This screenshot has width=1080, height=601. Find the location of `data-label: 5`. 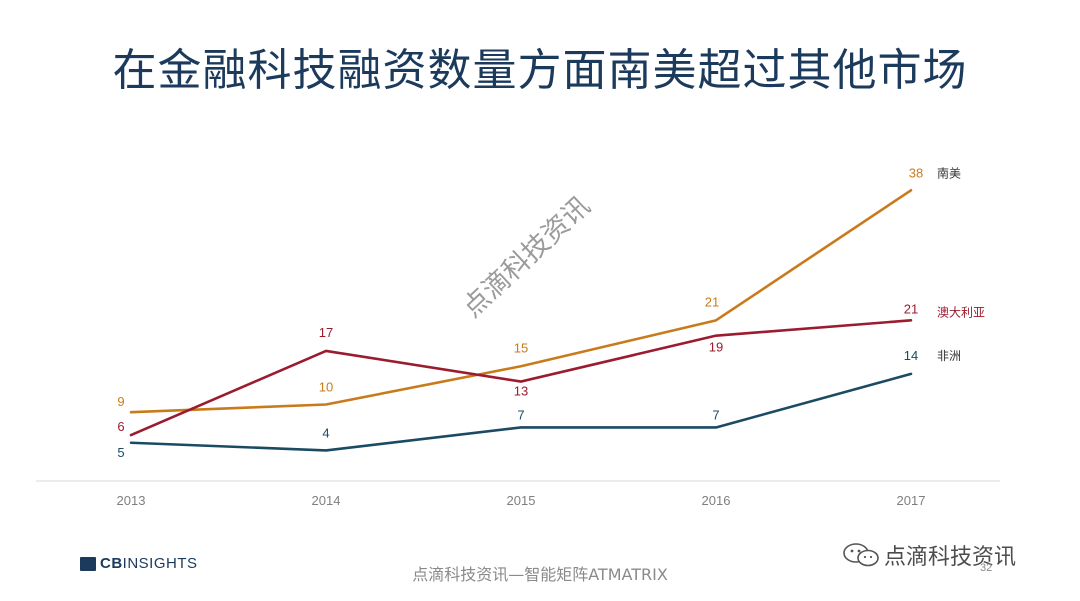

data-label: 5 is located at coordinates (120, 452).